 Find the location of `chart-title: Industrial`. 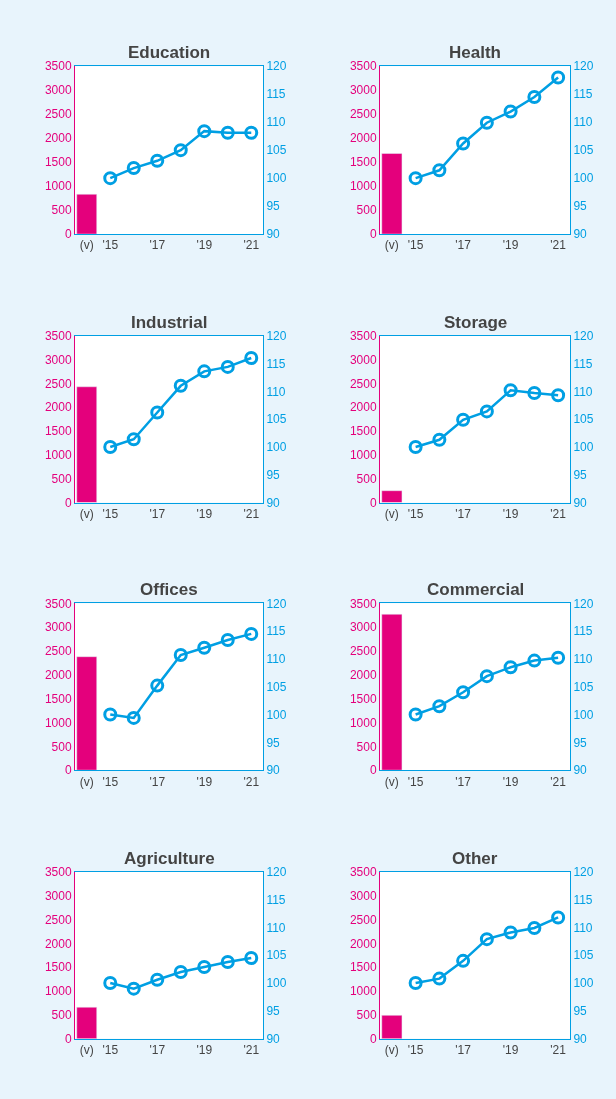

chart-title: Industrial is located at coordinates (169, 322).